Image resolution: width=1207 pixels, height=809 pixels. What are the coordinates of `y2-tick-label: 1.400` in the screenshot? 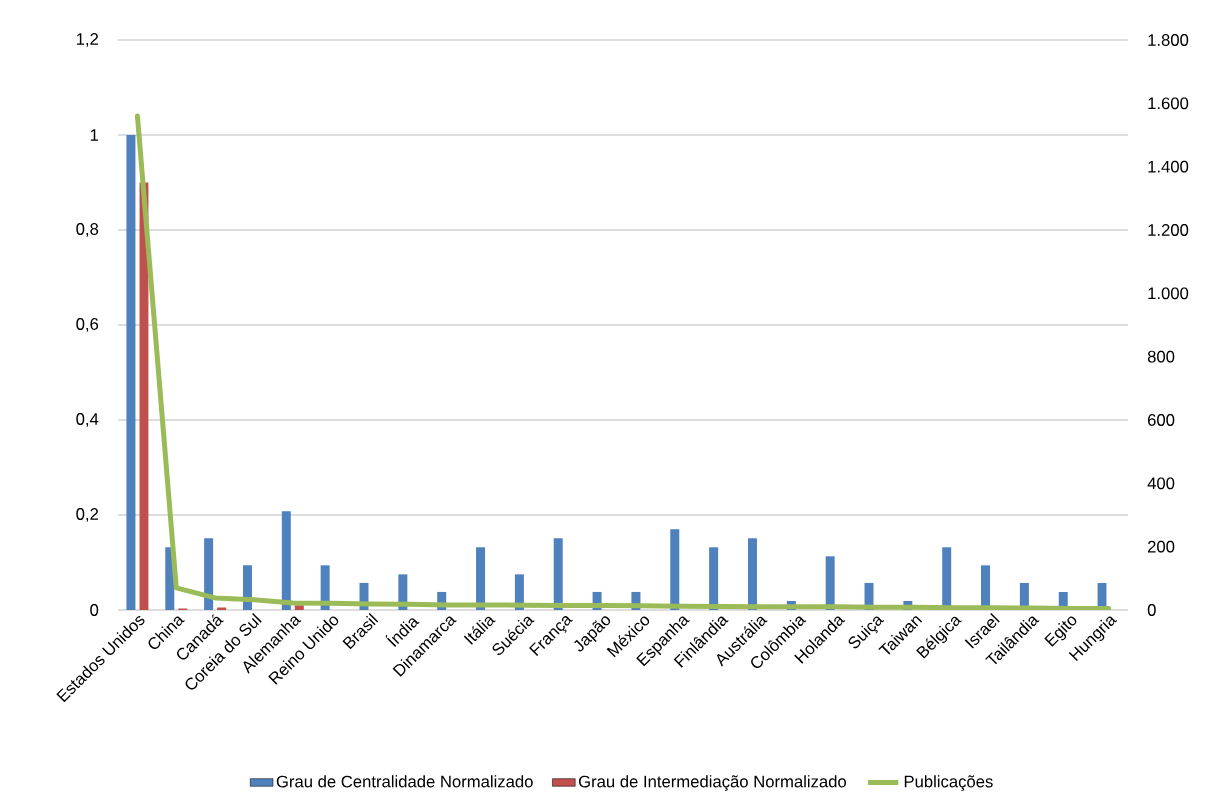 It's located at (1168, 166).